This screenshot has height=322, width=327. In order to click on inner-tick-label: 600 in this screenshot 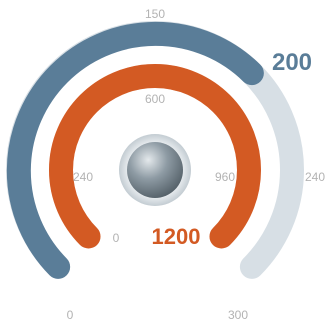, I will do `click(155, 99)`.